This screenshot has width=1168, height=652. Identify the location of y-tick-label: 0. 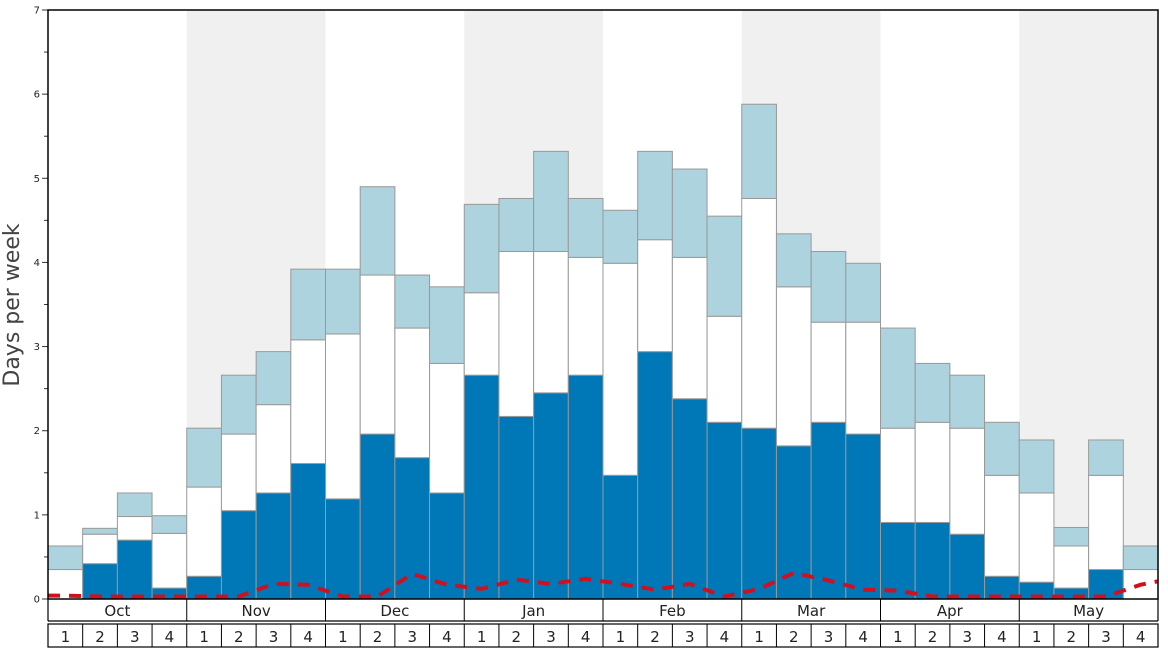
(37, 600).